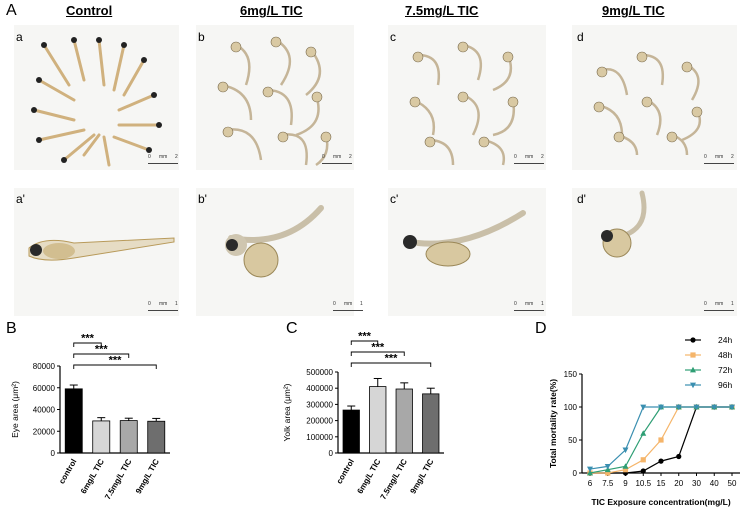  I want to click on y-axis-label: Eye area (μm²), so click(15, 409).